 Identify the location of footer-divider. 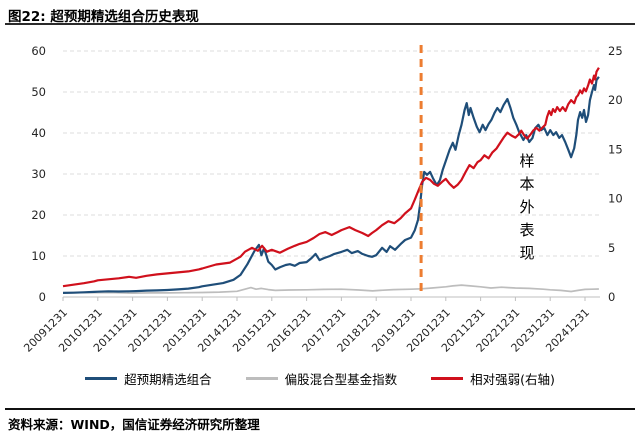
(320, 409).